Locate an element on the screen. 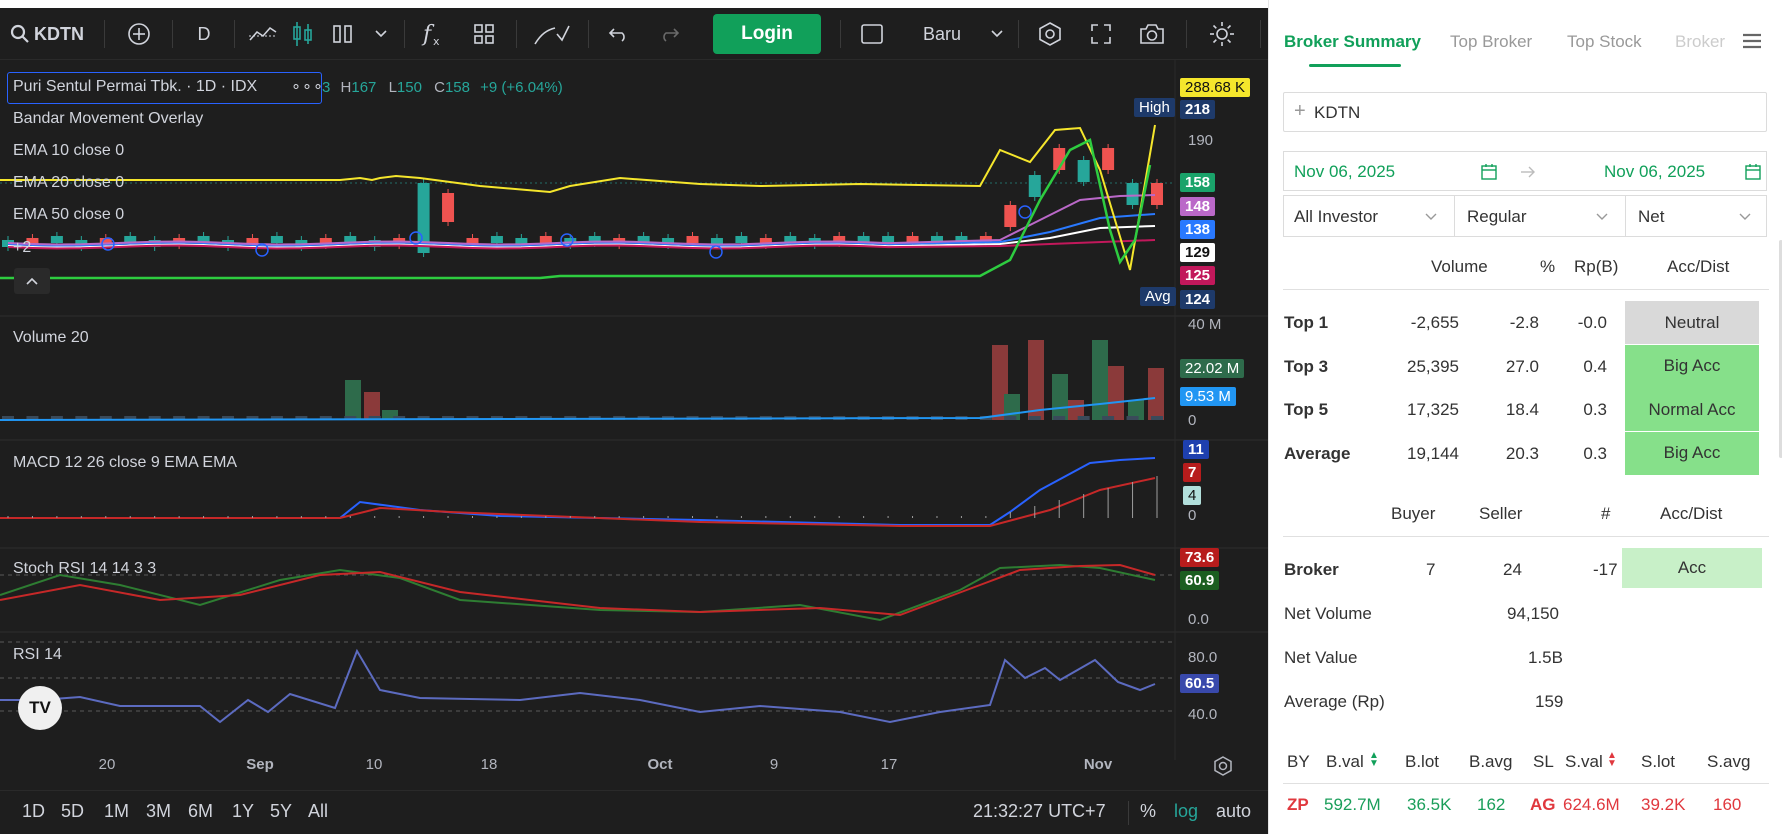 Image resolution: width=1782 pixels, height=834 pixels. summary-volume: 19,144 is located at coordinates (1433, 453).